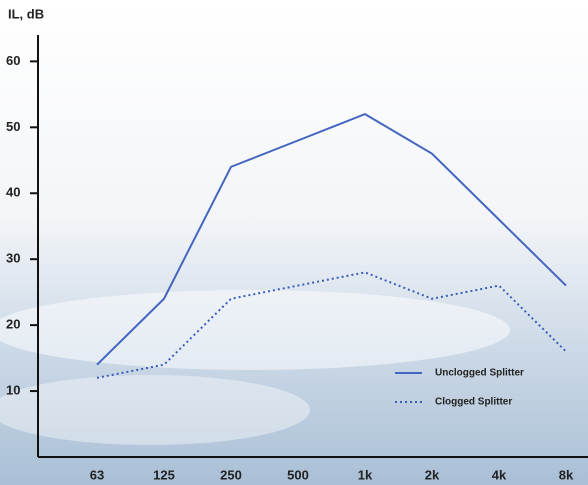 The image size is (588, 485). Describe the element at coordinates (13, 192) in the screenshot. I see `y-tick-label: 40` at that location.